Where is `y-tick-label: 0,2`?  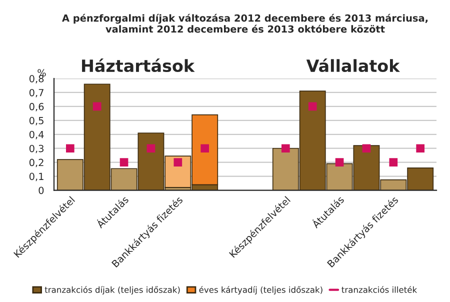 y-tick-label: 0,2 is located at coordinates (36, 163).